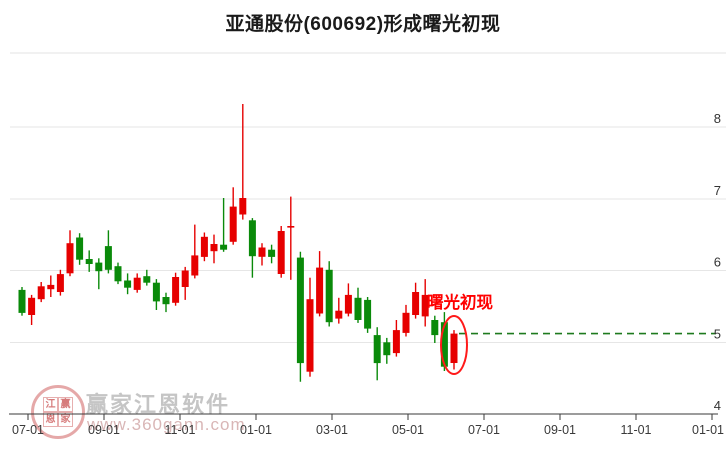 Image resolution: width=726 pixels, height=450 pixels. Describe the element at coordinates (50, 419) in the screenshot. I see `seal-char: 恩` at that location.